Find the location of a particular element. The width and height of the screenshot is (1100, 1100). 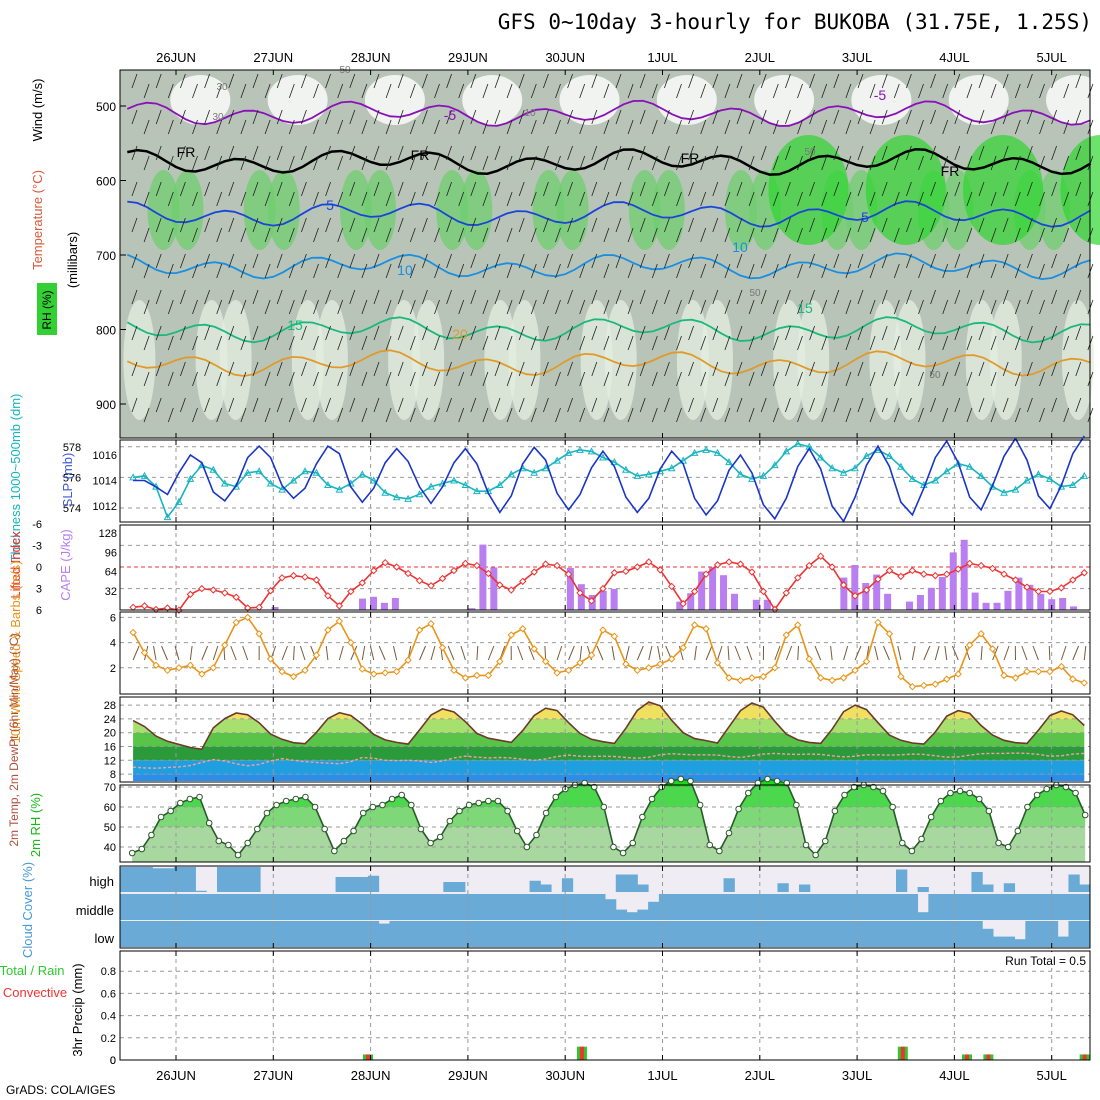

run-total-label: Run Total = 0.5 is located at coordinates (1045, 961).